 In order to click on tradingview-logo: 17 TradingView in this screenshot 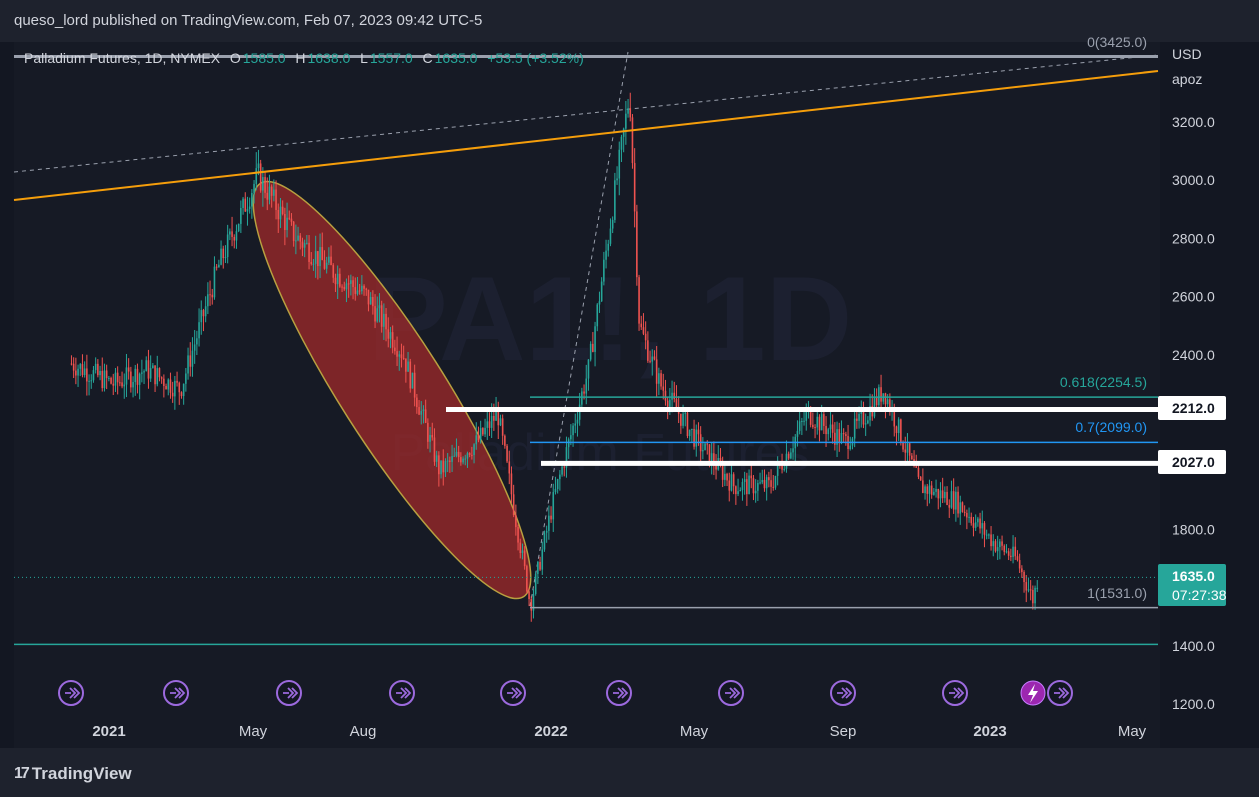, I will do `click(73, 774)`.